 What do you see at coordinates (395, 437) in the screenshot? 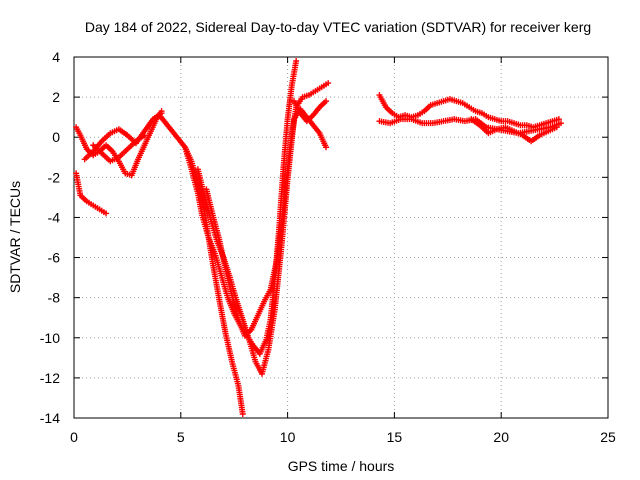
I see `x-tick-label: 15` at bounding box center [395, 437].